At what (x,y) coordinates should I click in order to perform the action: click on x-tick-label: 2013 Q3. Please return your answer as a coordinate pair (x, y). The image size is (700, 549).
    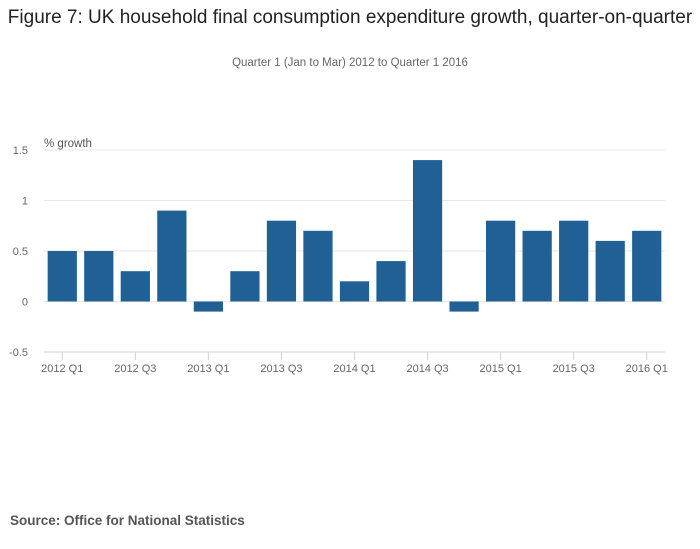
    Looking at the image, I should click on (281, 369).